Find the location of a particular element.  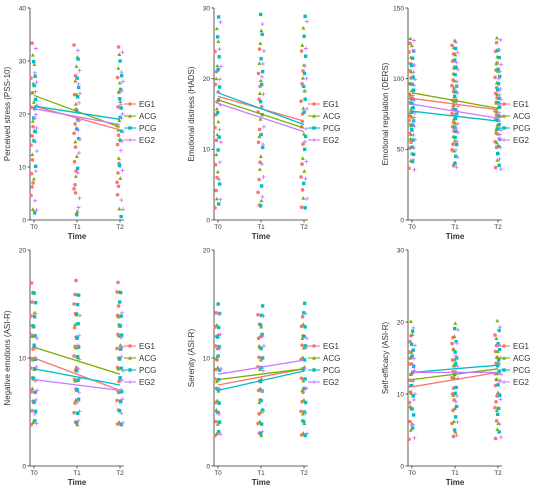

y-axis-title: Self-efficacy (ASI-R) is located at coordinates (385, 358).